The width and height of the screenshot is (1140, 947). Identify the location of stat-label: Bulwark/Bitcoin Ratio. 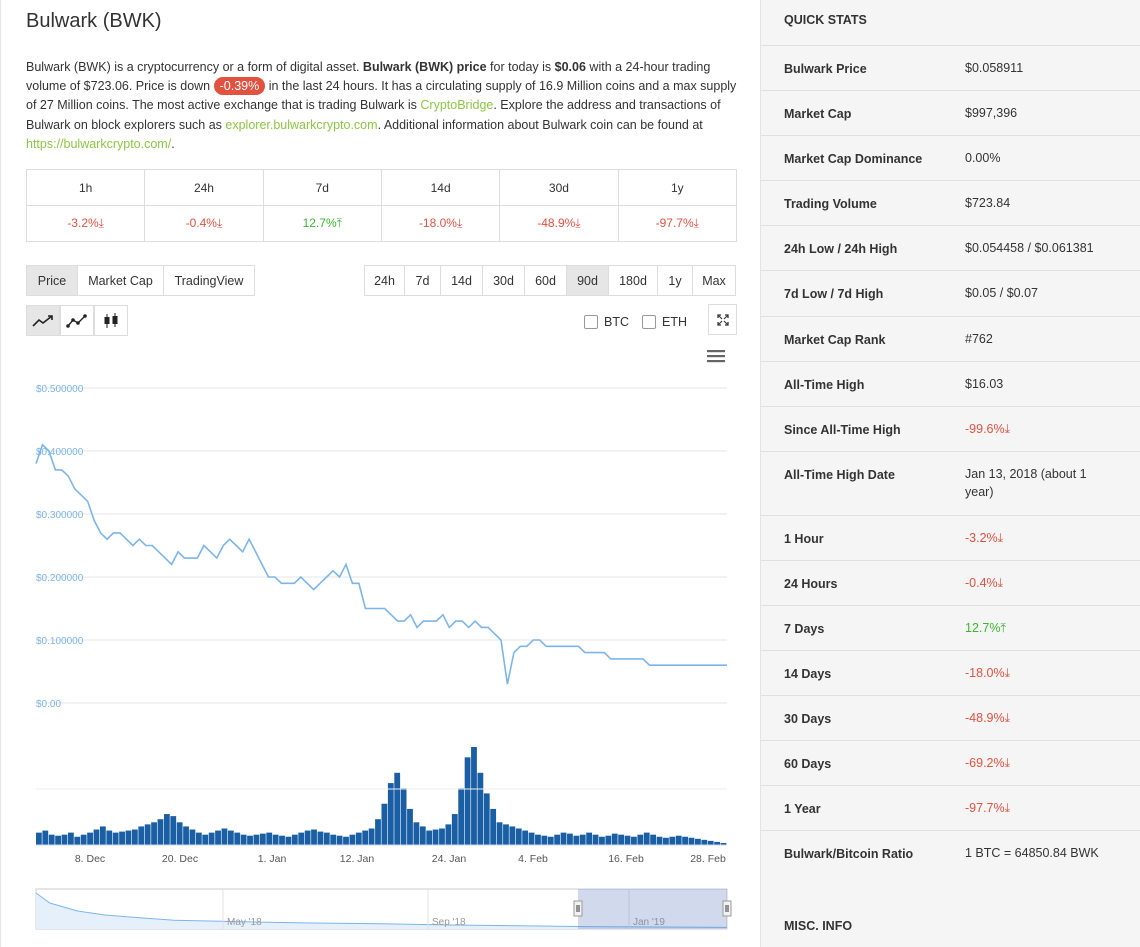
(849, 854).